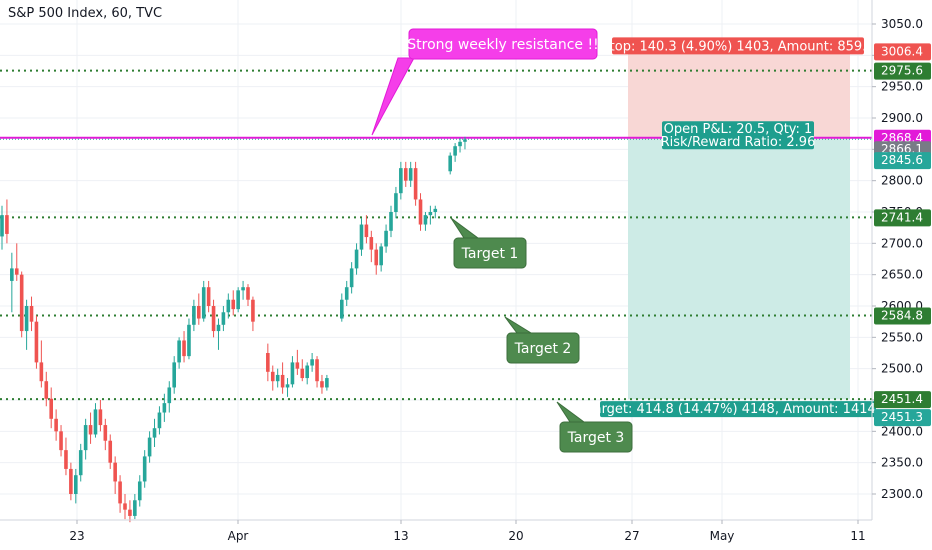  What do you see at coordinates (902, 24) in the screenshot?
I see `price-tick-label: 3050.0` at bounding box center [902, 24].